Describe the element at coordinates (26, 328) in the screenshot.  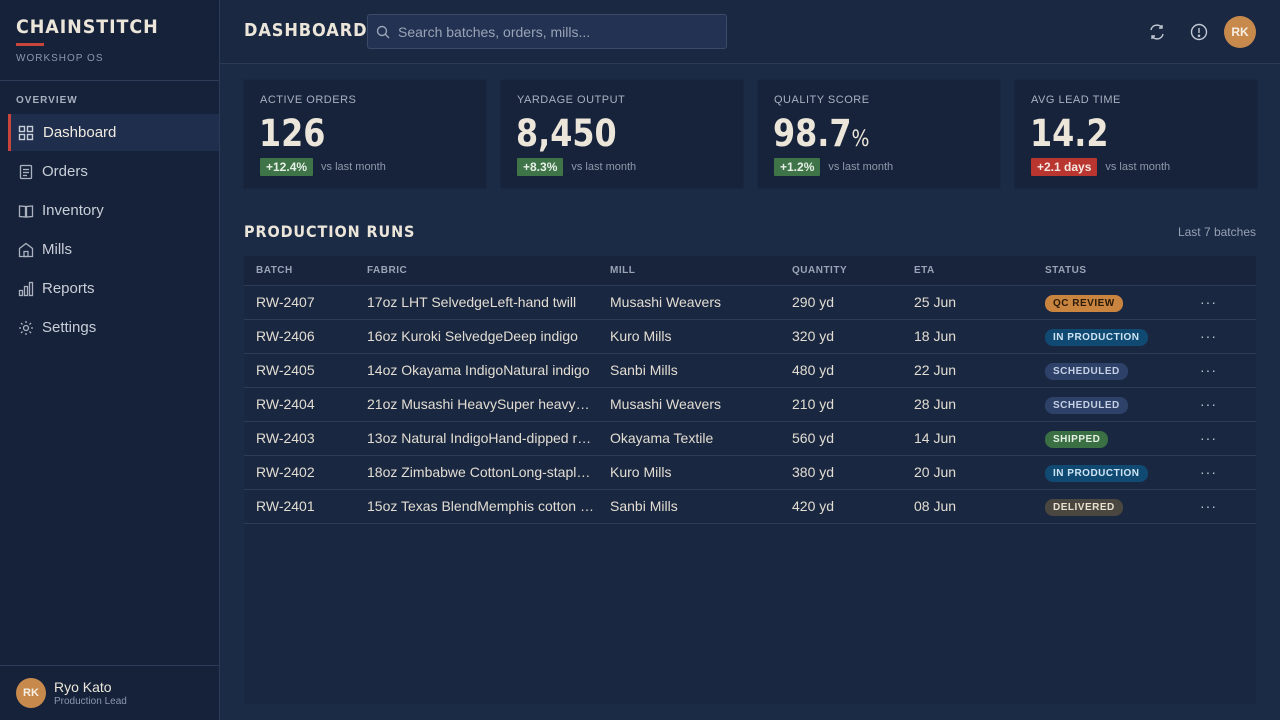
I see `gear-icon` at that location.